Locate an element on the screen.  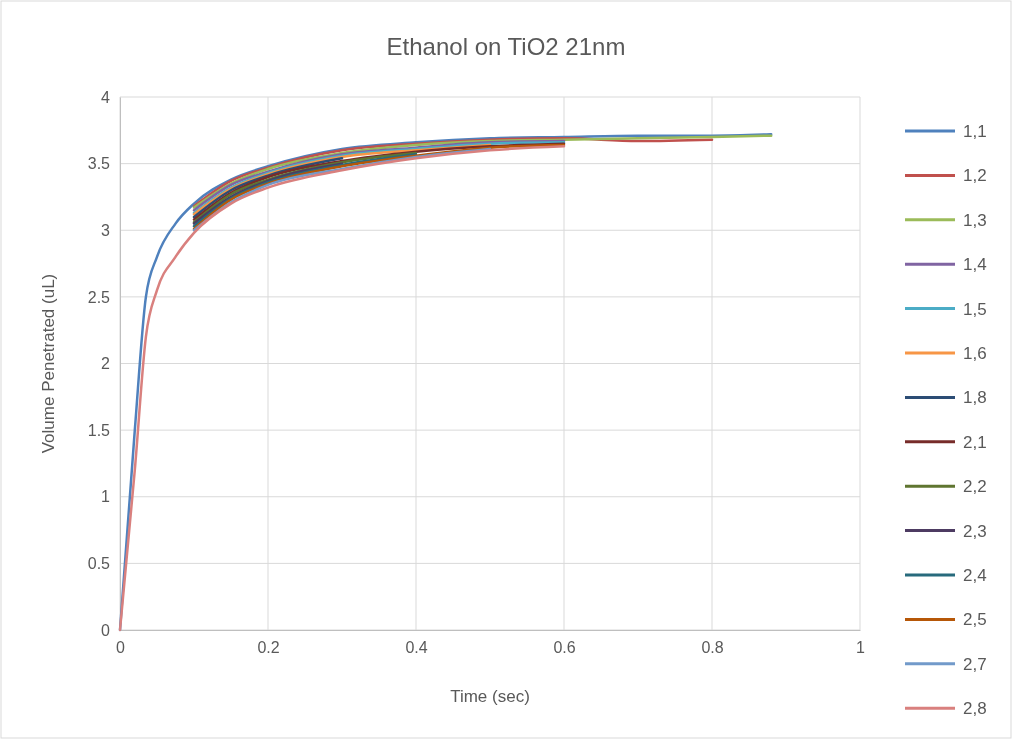
legend-label: 2,7 is located at coordinates (975, 664).